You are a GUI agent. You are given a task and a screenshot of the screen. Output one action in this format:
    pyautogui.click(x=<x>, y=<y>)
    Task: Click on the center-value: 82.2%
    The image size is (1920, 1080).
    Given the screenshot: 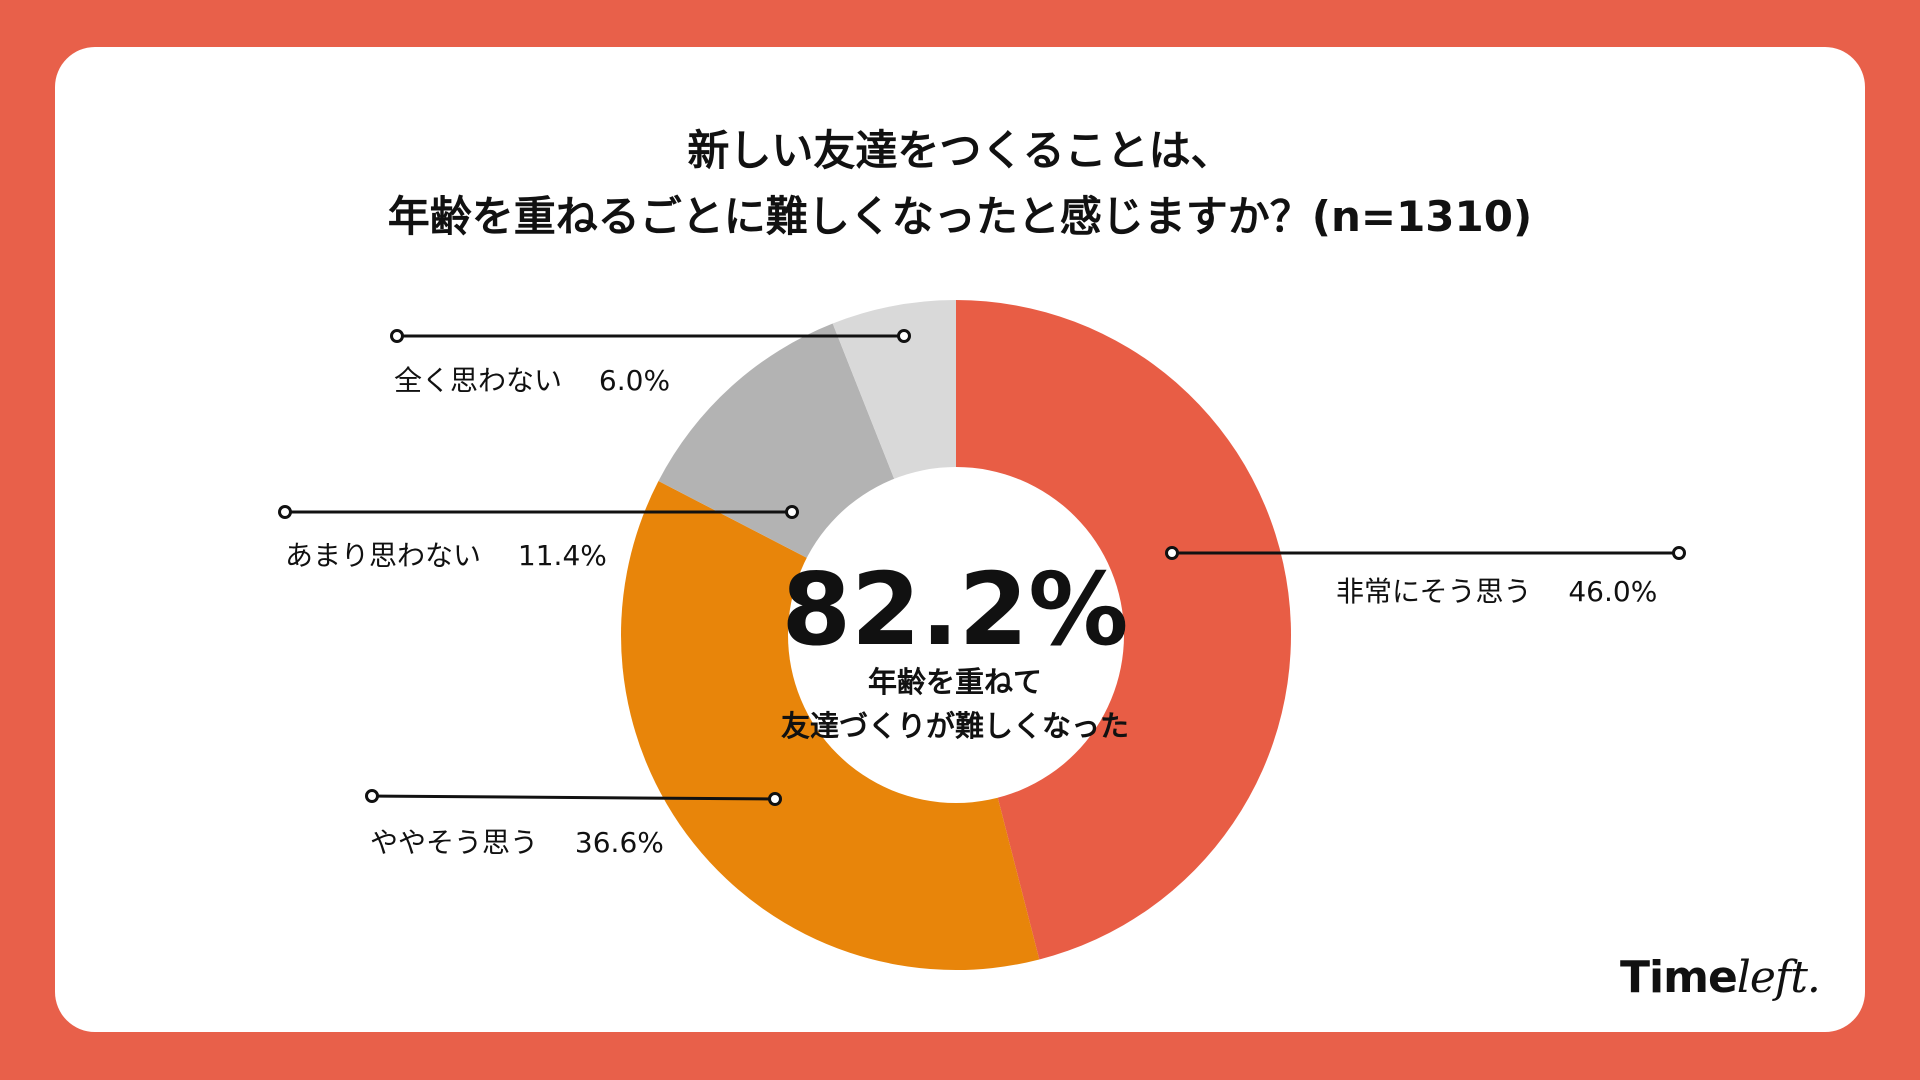 What is the action you would take?
    pyautogui.click(x=955, y=609)
    